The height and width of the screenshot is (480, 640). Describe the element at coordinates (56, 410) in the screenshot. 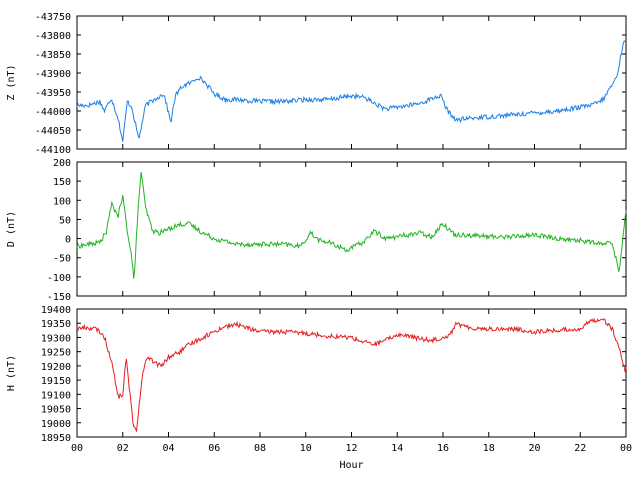

I see `y-tick-label: 19050` at that location.